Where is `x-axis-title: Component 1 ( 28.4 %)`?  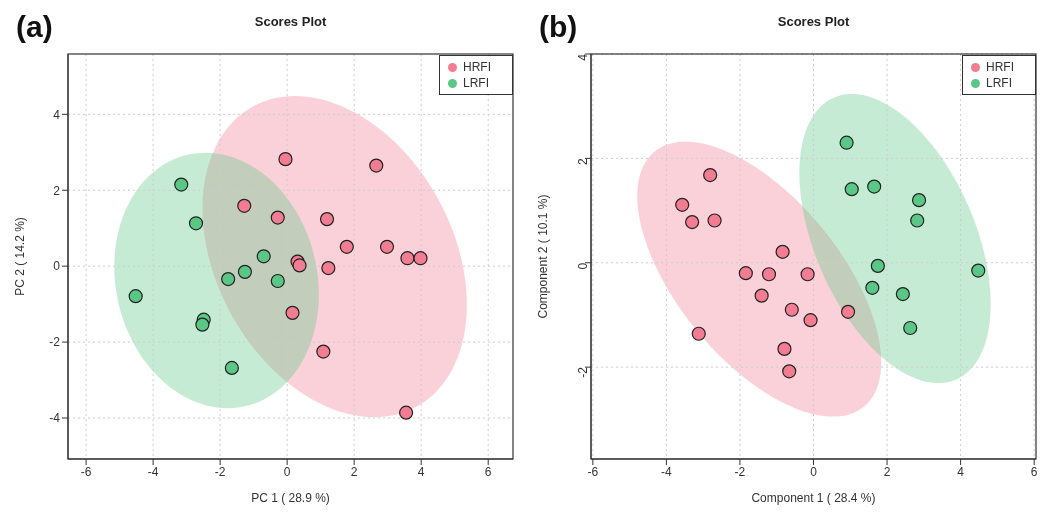 x-axis-title: Component 1 ( 28.4 %) is located at coordinates (813, 498).